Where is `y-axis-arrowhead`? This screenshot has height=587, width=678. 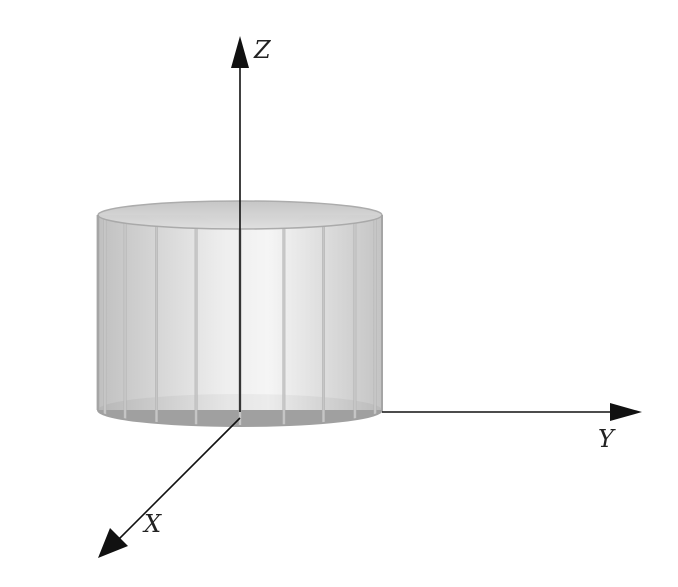
y-axis-arrowhead is located at coordinates (626, 412).